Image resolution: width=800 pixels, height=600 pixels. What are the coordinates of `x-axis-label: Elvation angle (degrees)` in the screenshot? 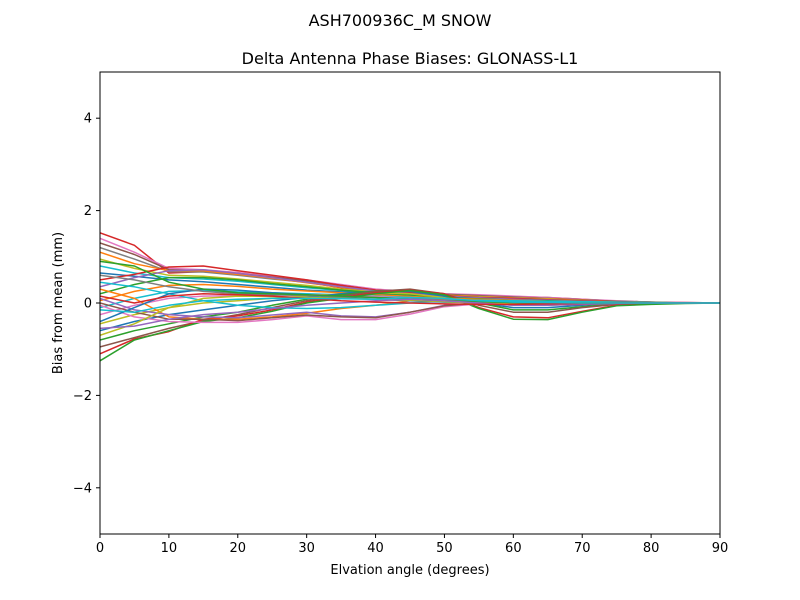 It's located at (409, 570).